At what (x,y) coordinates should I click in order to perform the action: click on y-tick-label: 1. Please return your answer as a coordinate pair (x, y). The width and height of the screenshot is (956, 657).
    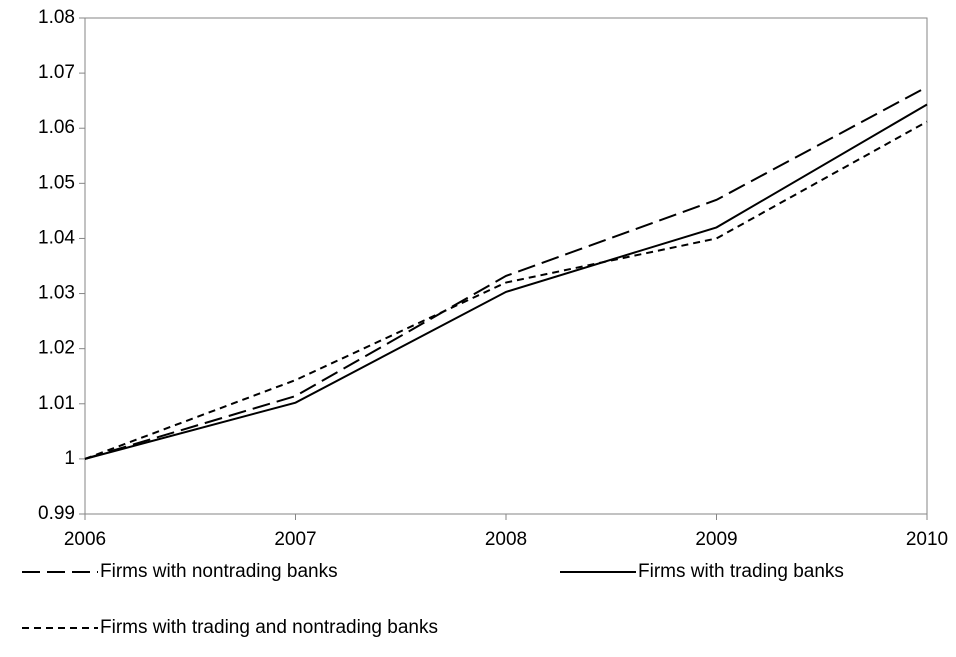
    Looking at the image, I should click on (69, 458).